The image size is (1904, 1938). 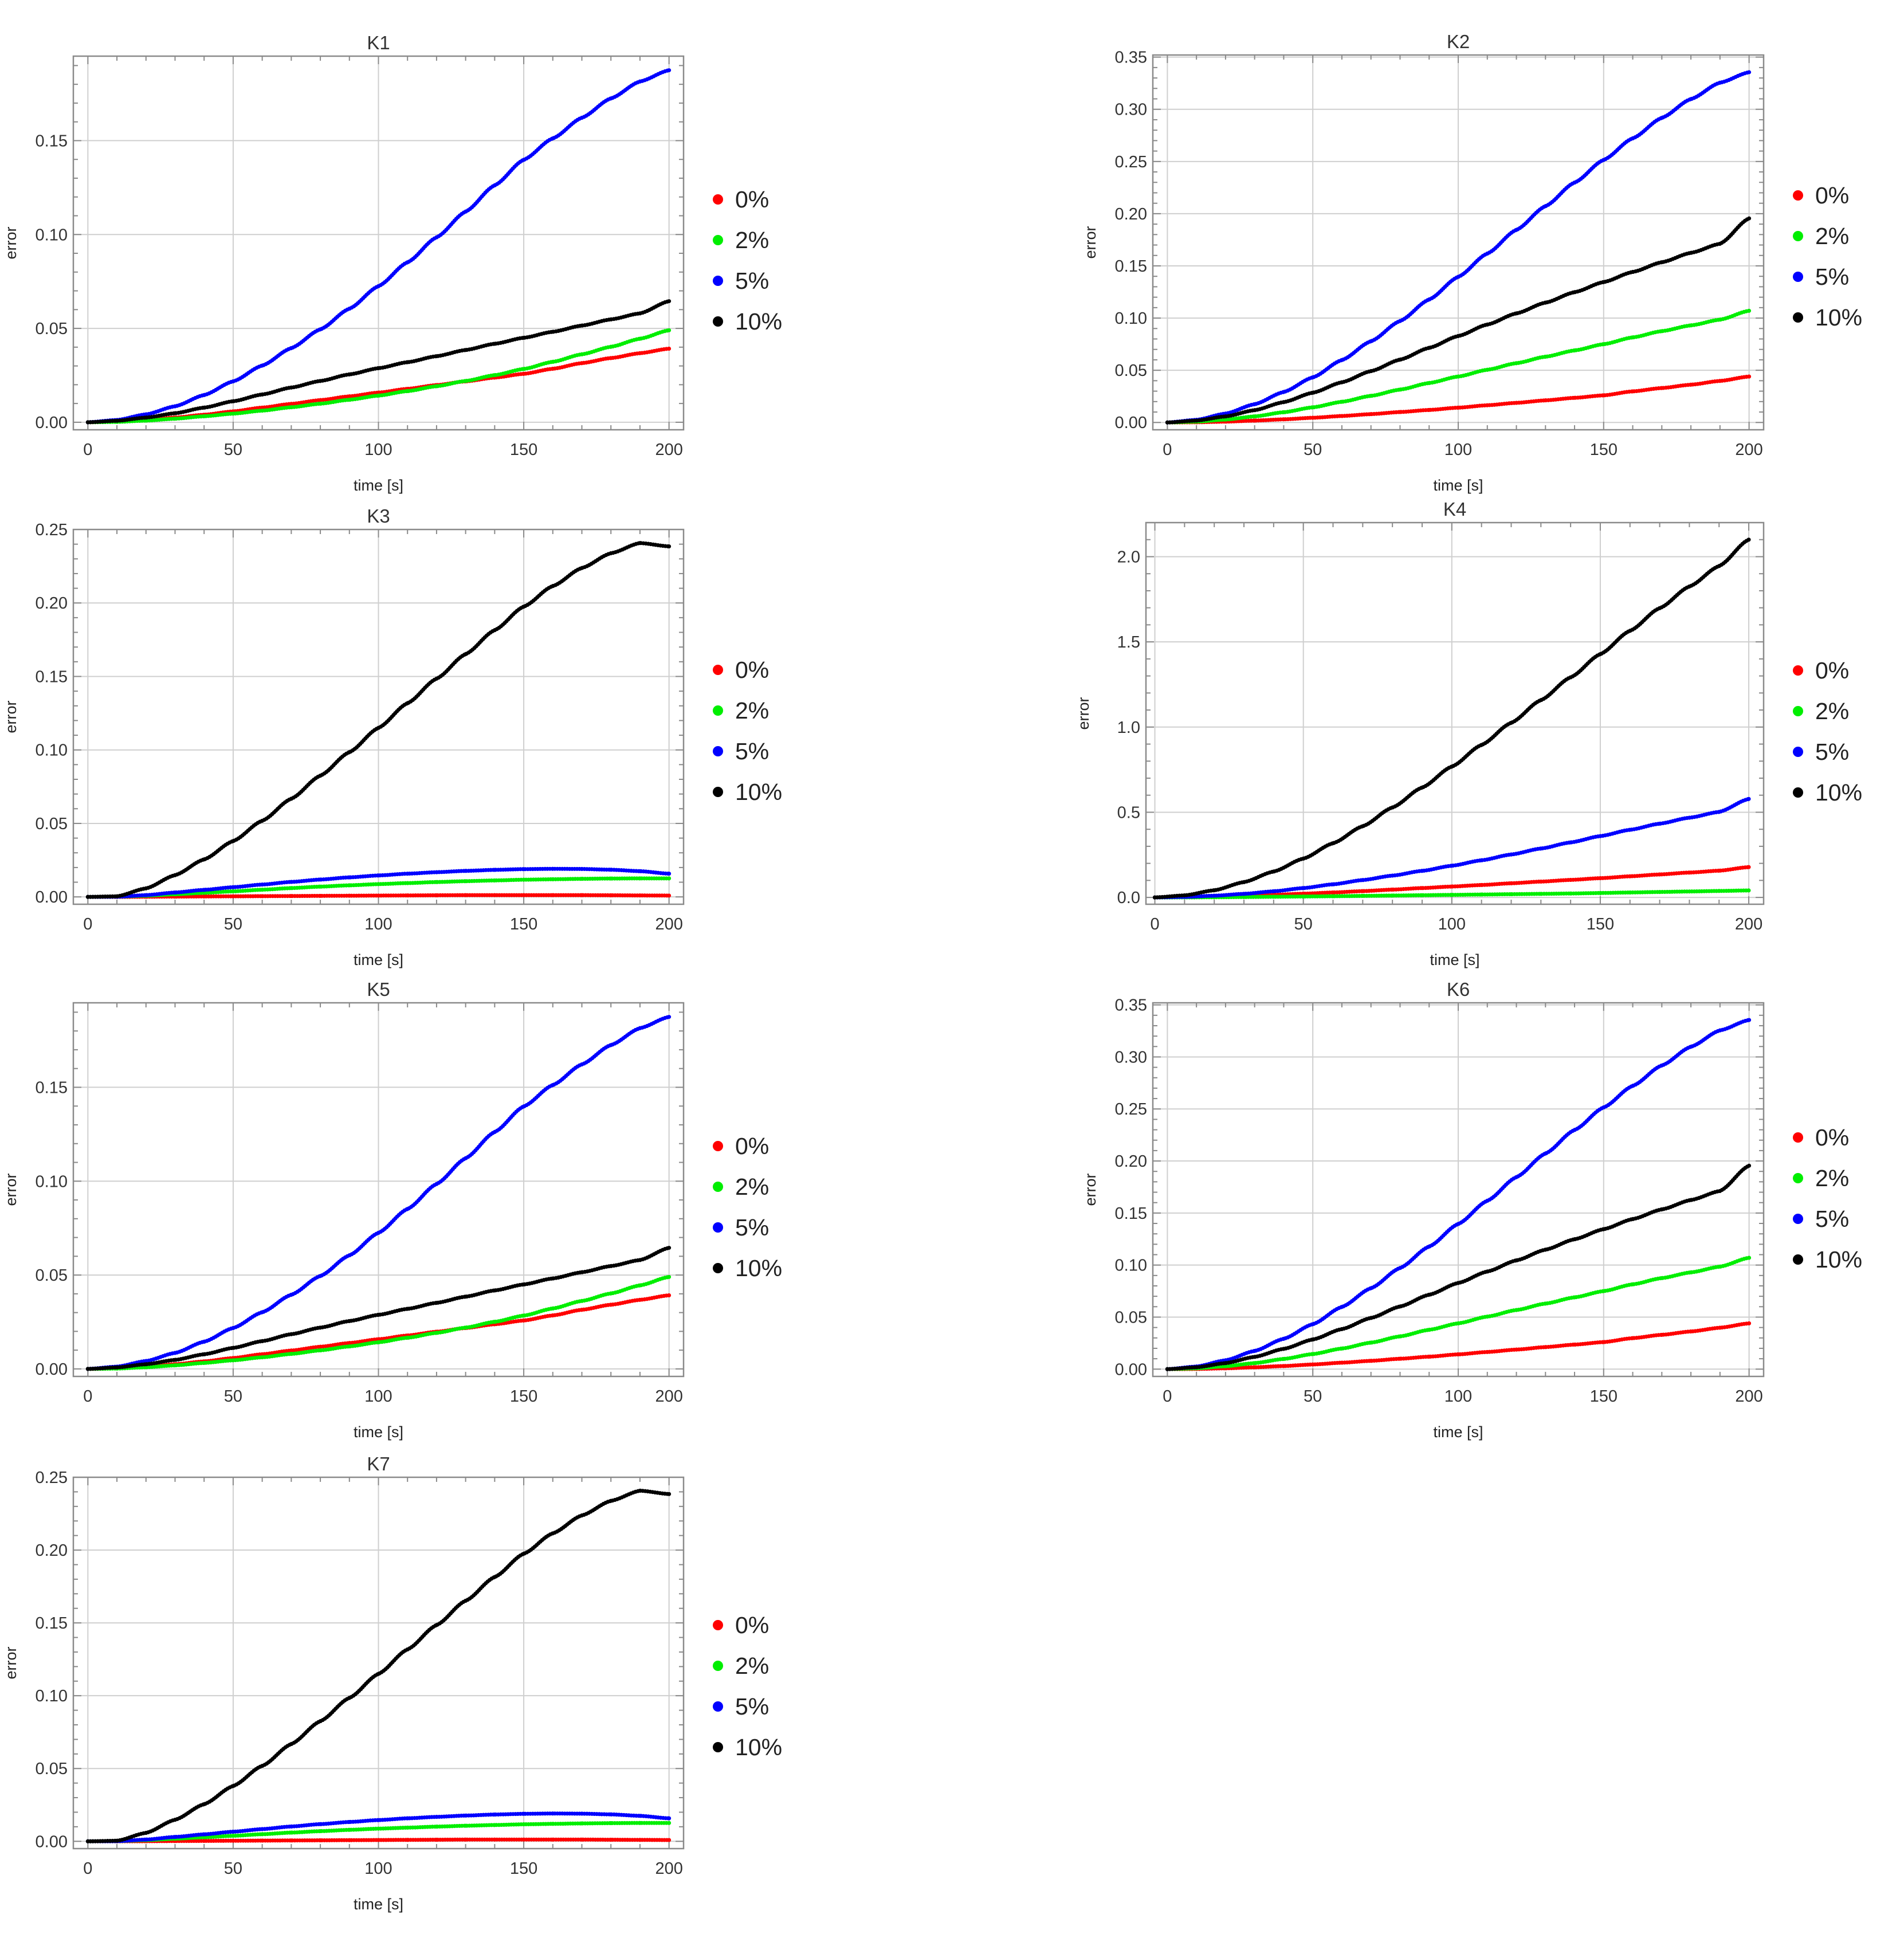 I want to click on legend-label: 2%, so click(x=1832, y=236).